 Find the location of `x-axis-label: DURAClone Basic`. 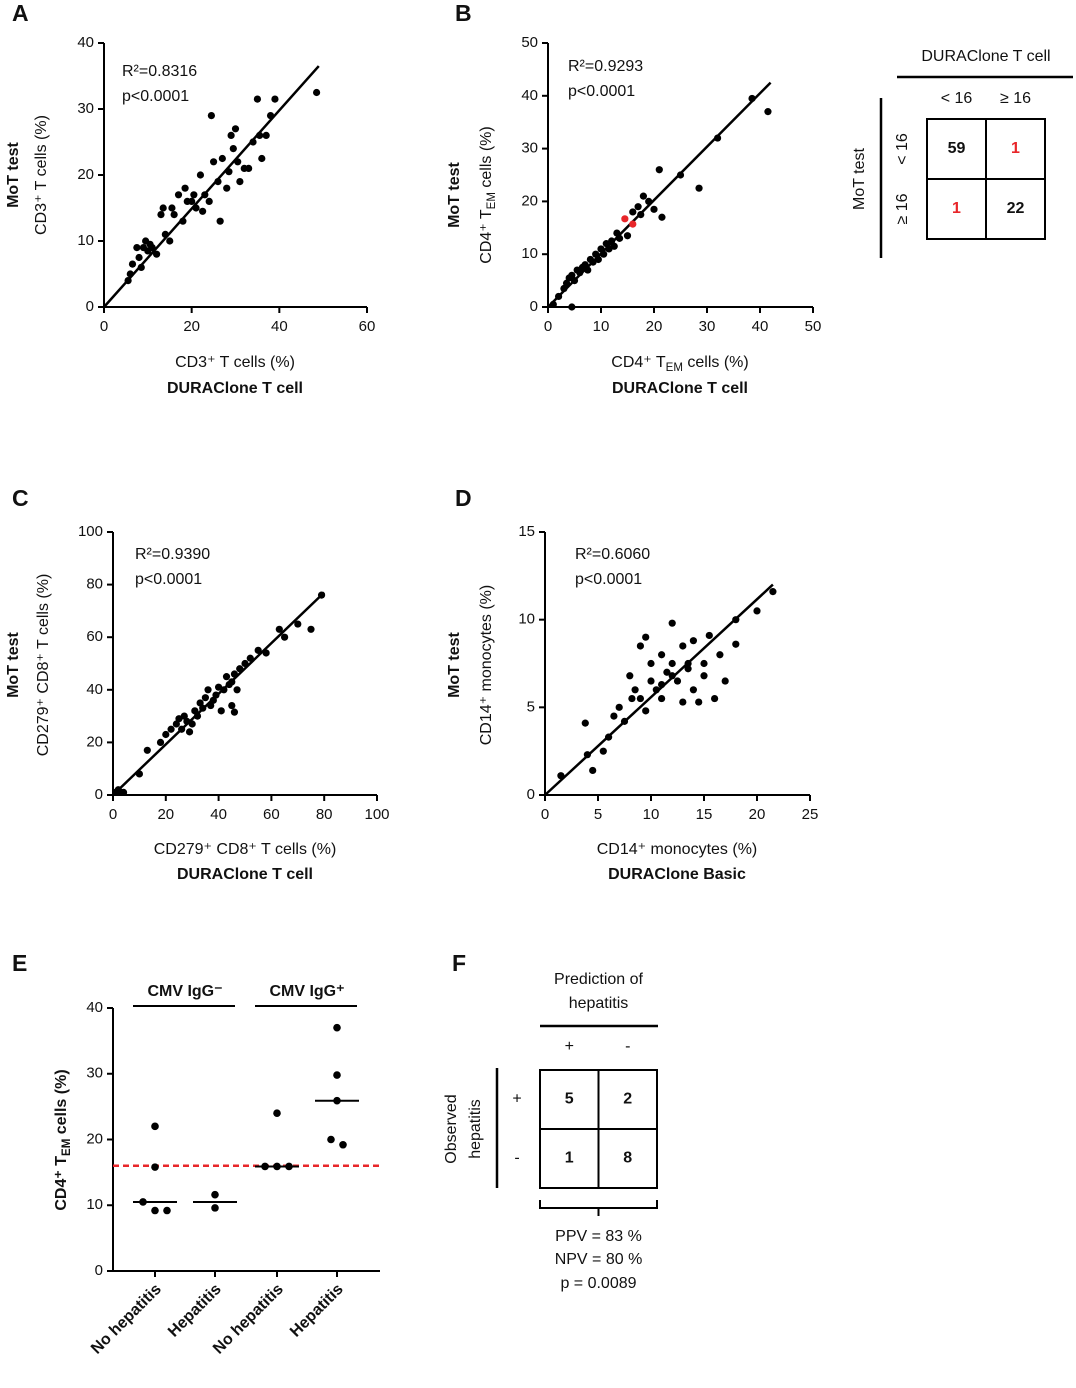

x-axis-label: DURAClone Basic is located at coordinates (677, 874).